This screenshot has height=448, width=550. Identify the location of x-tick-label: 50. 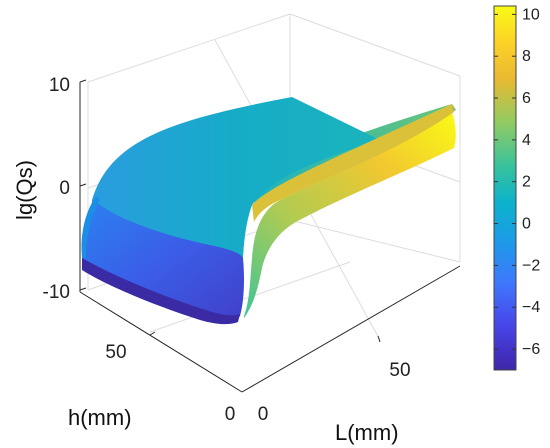
(399, 370).